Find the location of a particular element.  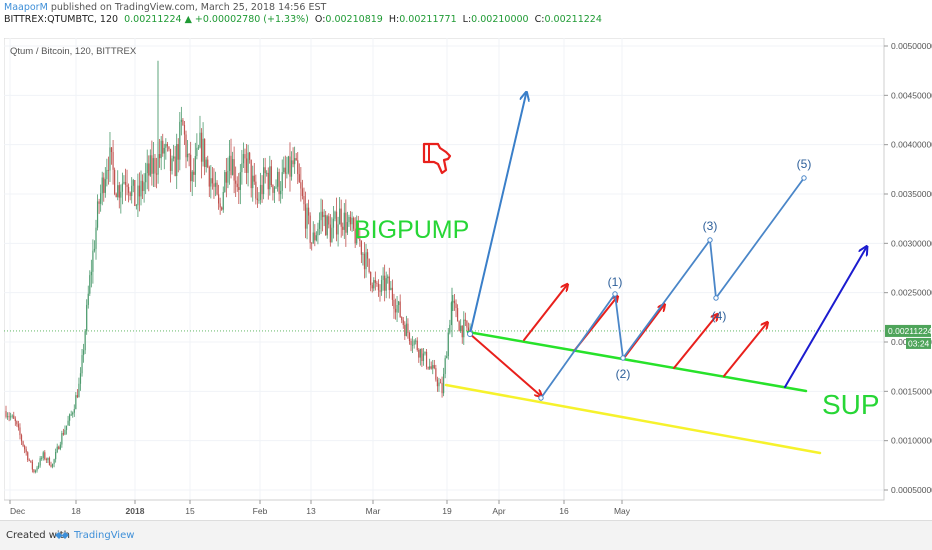

y-tick-label: 0.00300000 is located at coordinates (911, 243).